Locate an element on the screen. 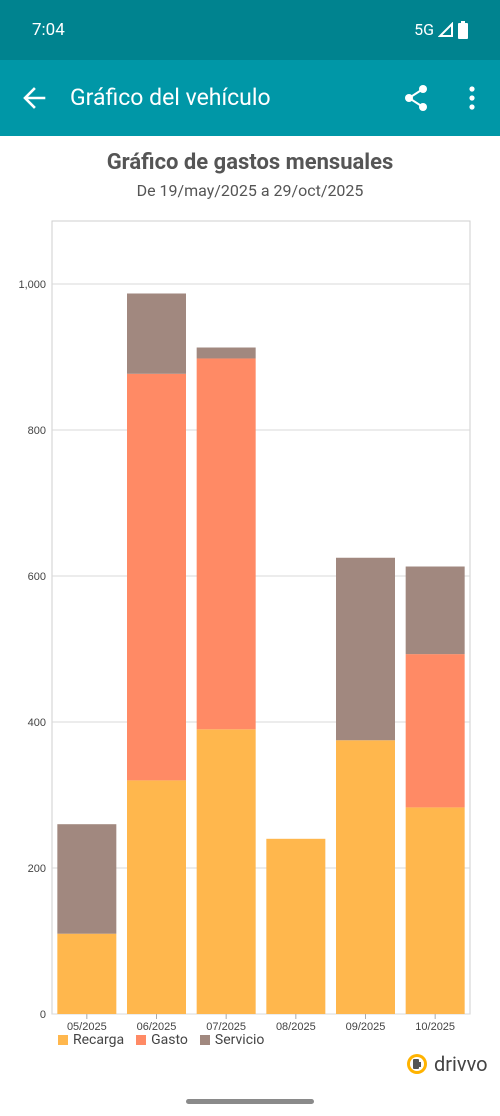  network-label: 5G is located at coordinates (424, 29).